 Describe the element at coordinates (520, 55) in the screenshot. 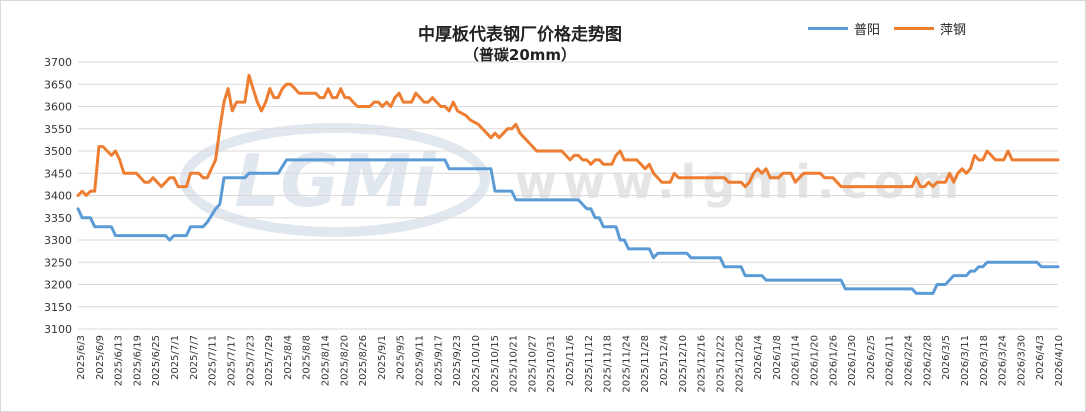

I see `chart-subtitle: （普碳20mm）` at that location.